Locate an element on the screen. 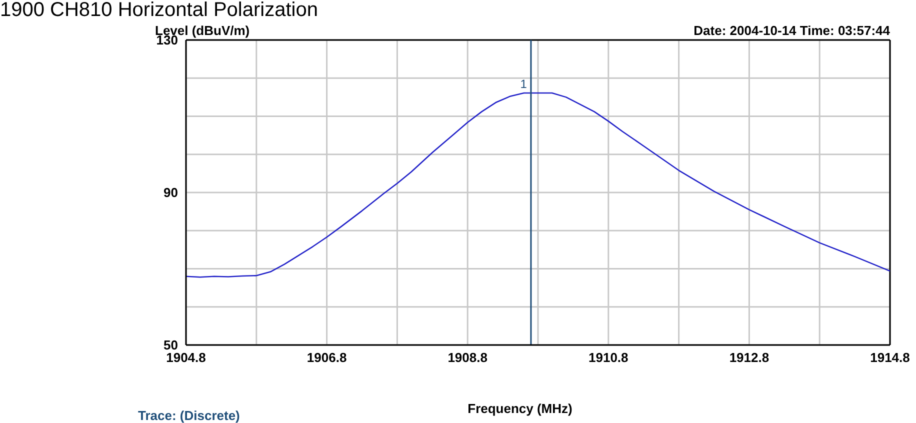 The width and height of the screenshot is (916, 423). x-tick-label: 1906.8 is located at coordinates (326, 358).